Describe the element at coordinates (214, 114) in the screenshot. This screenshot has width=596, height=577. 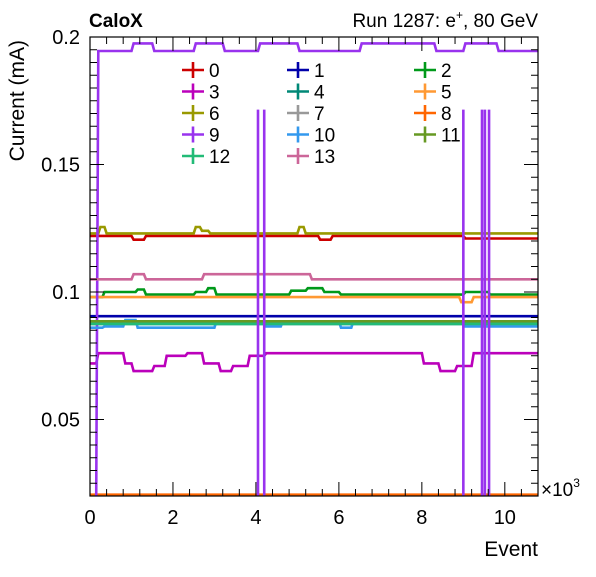
I see `legend-label: 6` at that location.